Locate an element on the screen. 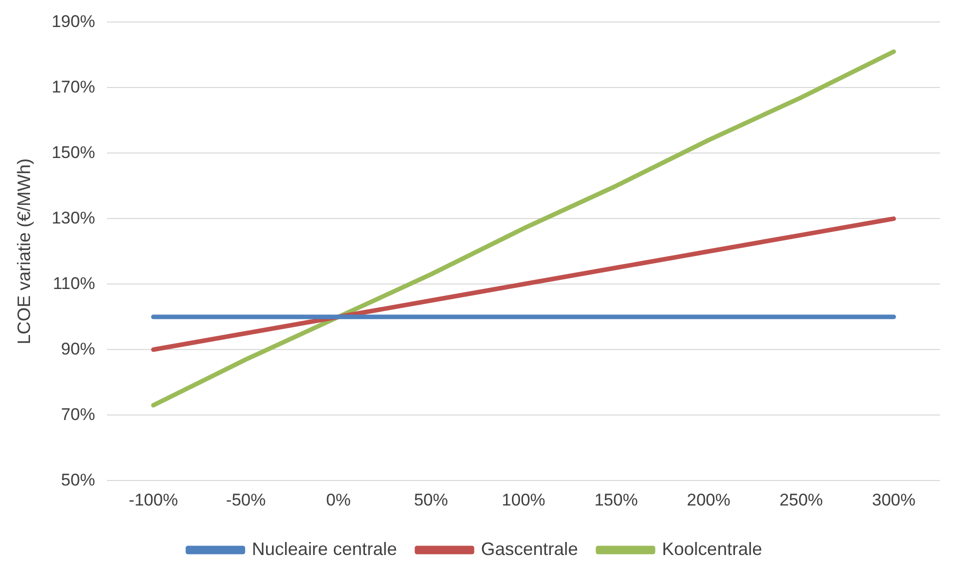 Image resolution: width=955 pixels, height=579 pixels. x-tick-label: 250% is located at coordinates (801, 500).